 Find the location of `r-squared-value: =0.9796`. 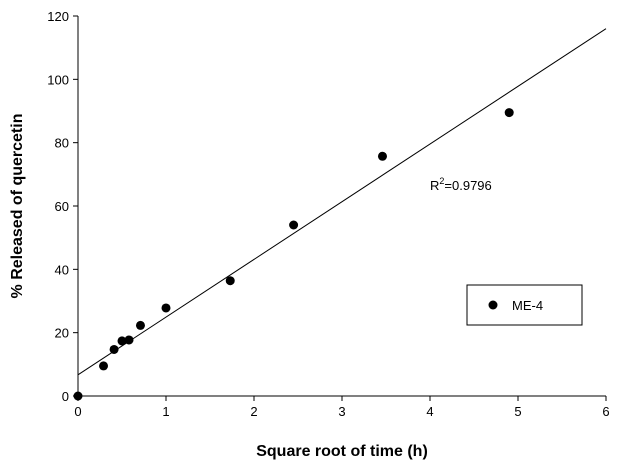

r-squared-value: =0.9796 is located at coordinates (467, 185).